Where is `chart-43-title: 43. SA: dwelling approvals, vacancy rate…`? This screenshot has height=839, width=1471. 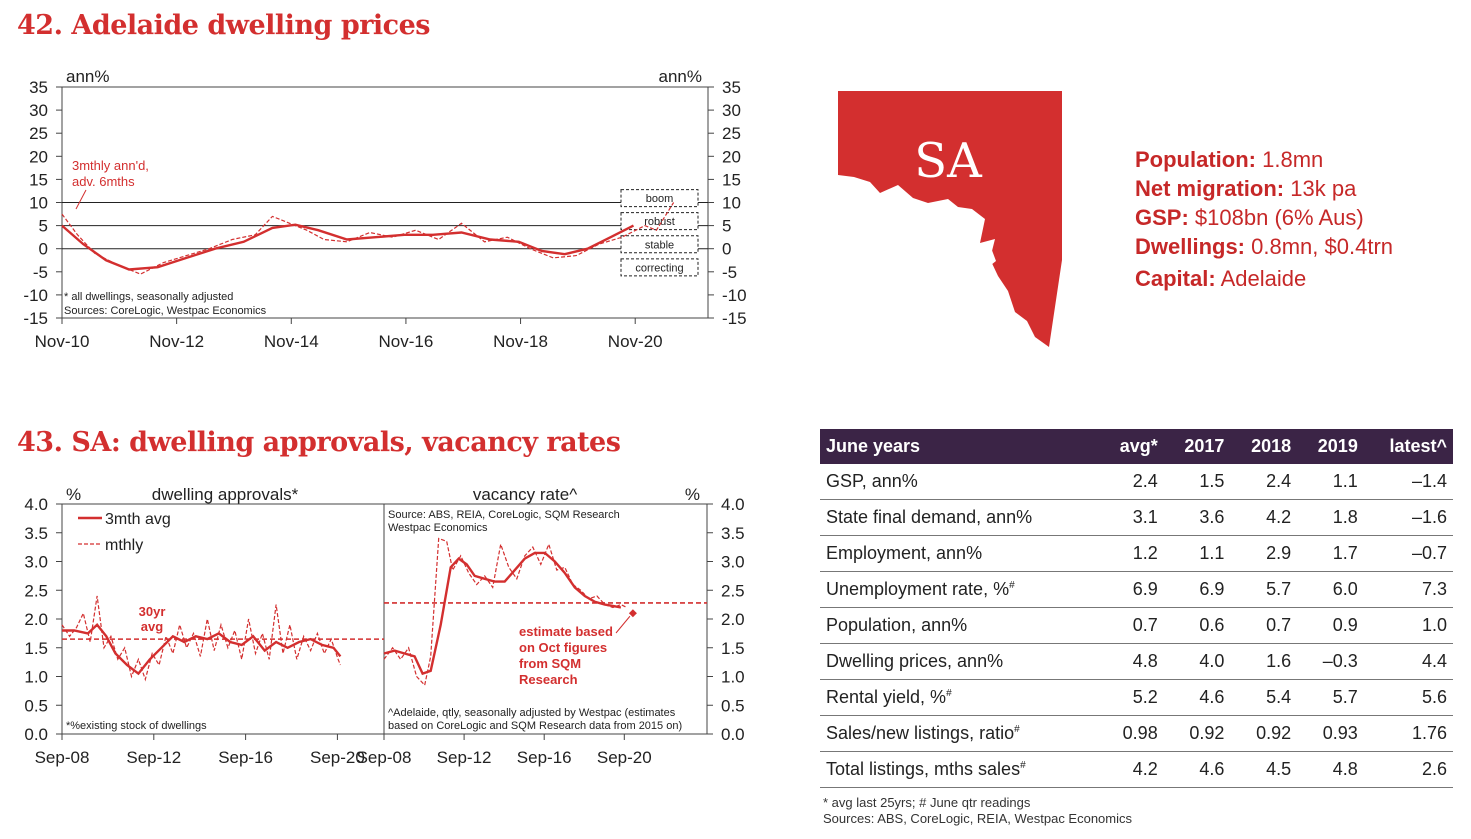 chart-43-title: 43. SA: dwelling approvals, vacancy rate… is located at coordinates (319, 442).